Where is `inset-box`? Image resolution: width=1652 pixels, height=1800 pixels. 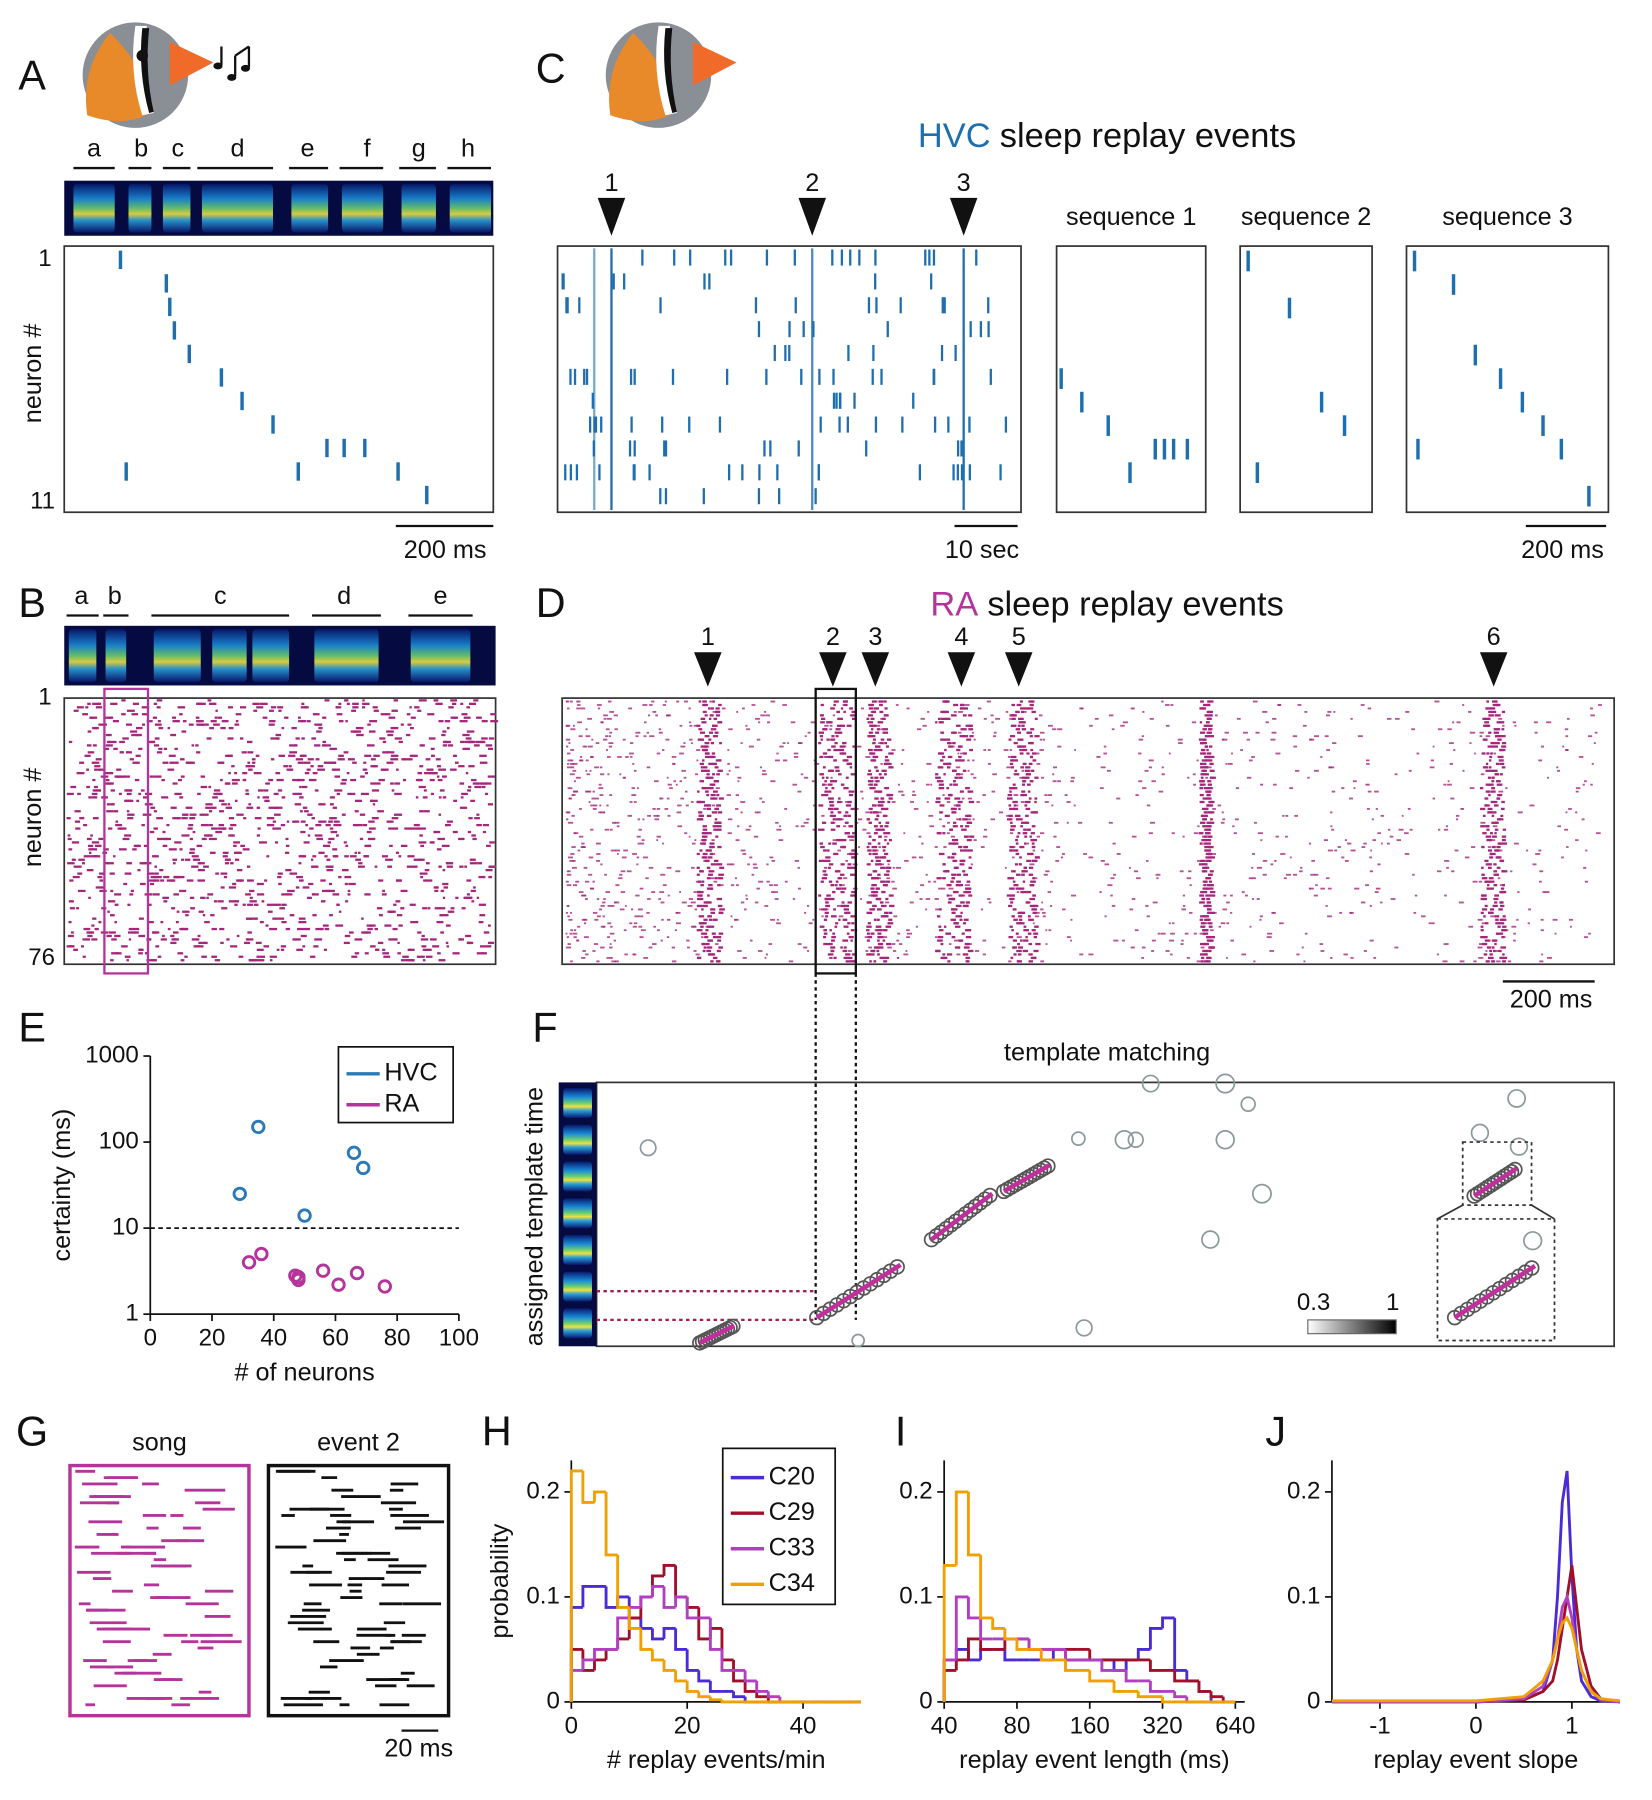 inset-box is located at coordinates (1497, 1174).